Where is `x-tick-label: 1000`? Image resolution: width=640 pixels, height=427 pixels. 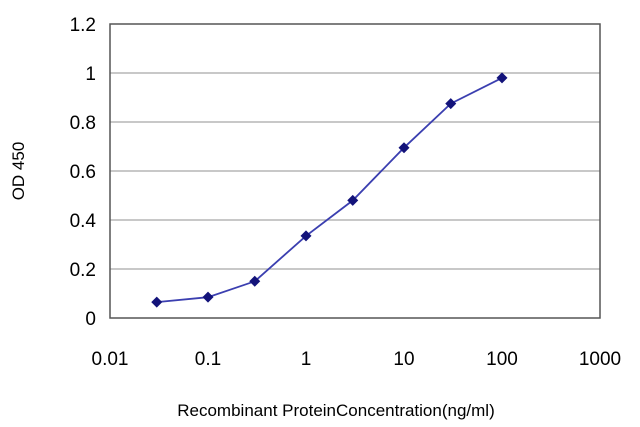 x-tick-label: 1000 is located at coordinates (600, 359).